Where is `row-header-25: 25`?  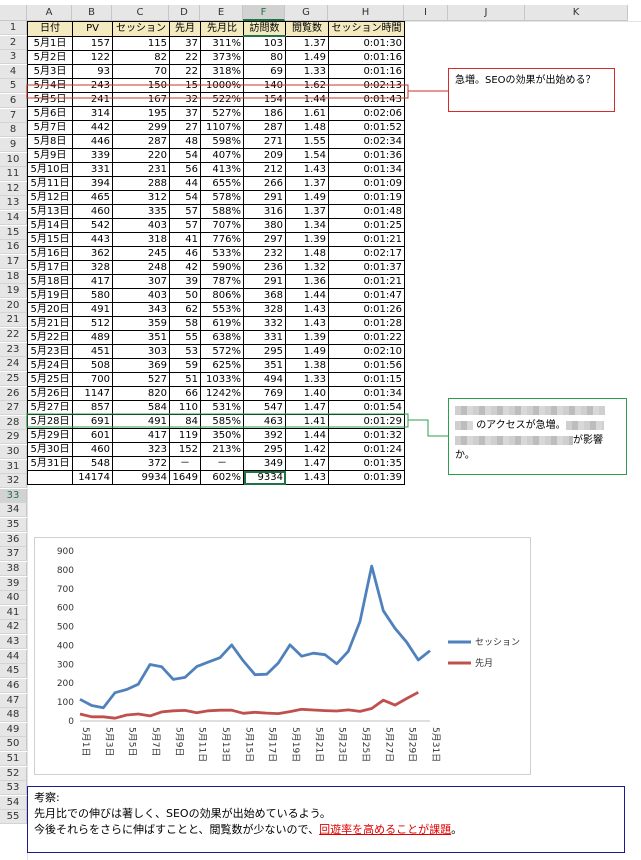
row-header-25: 25 is located at coordinates (13, 378).